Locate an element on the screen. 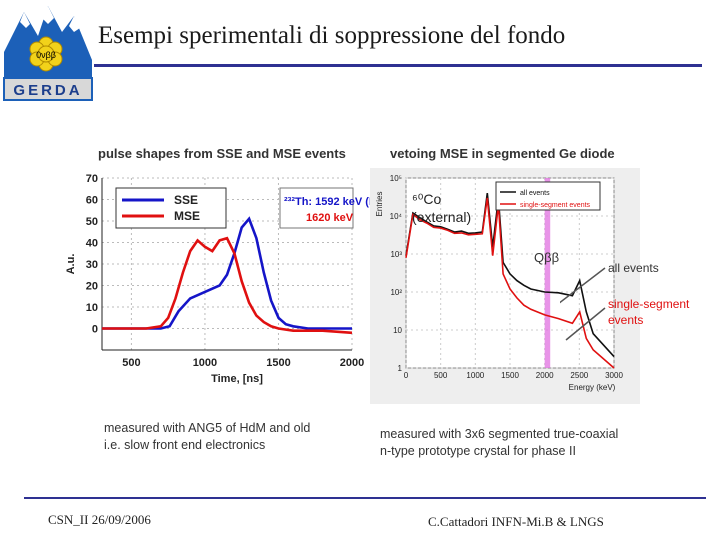  y-axis-label: A.u. is located at coordinates (71, 264).